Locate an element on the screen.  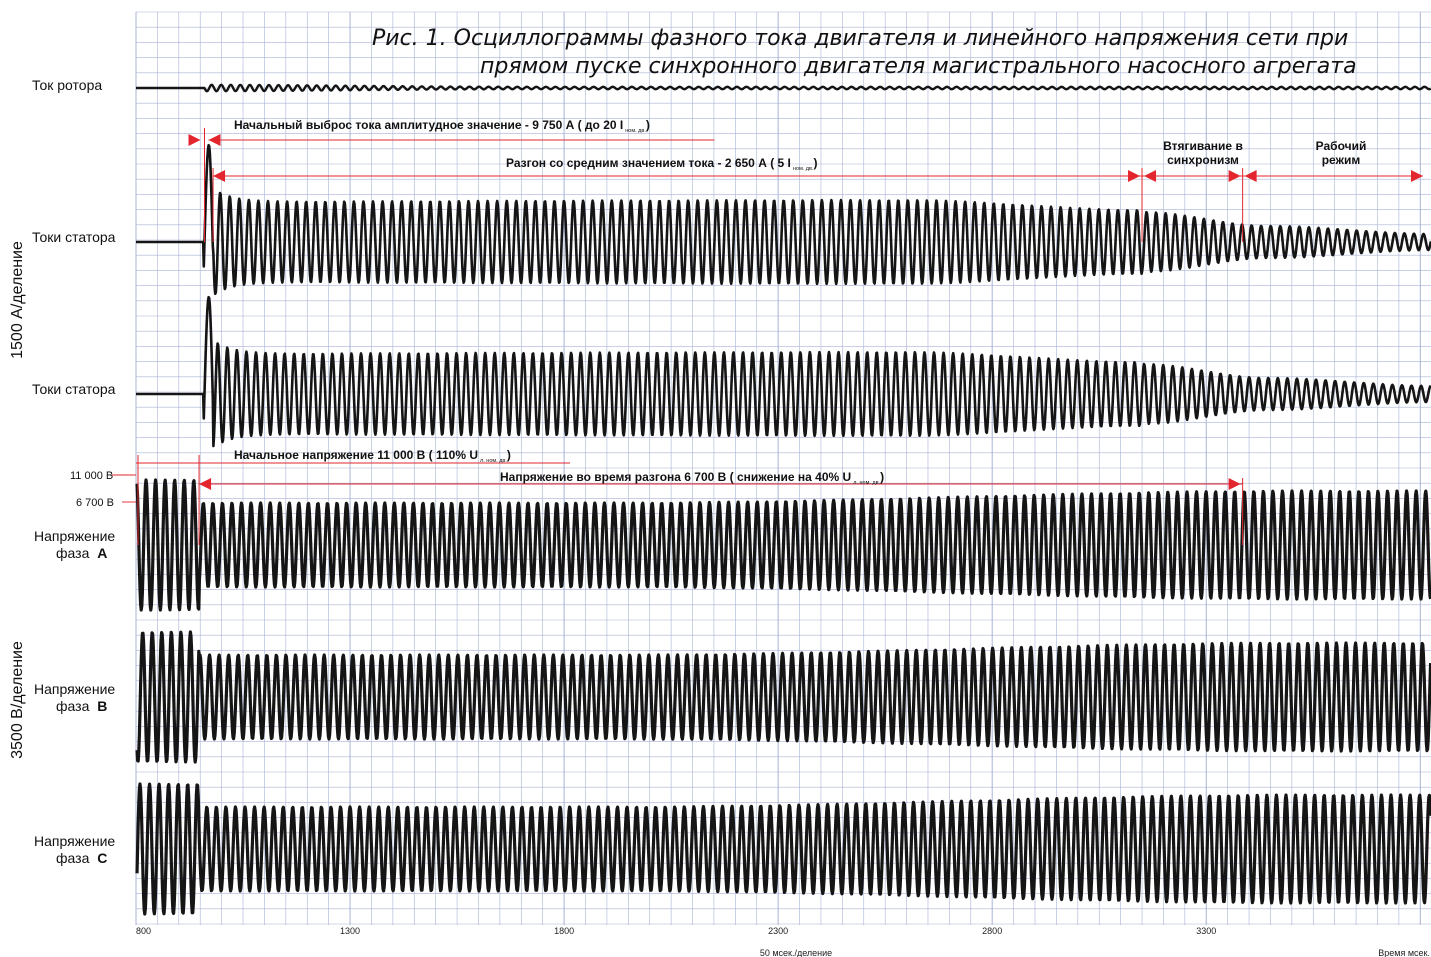
channel-label-vc-line2: фаза С is located at coordinates (81, 858).